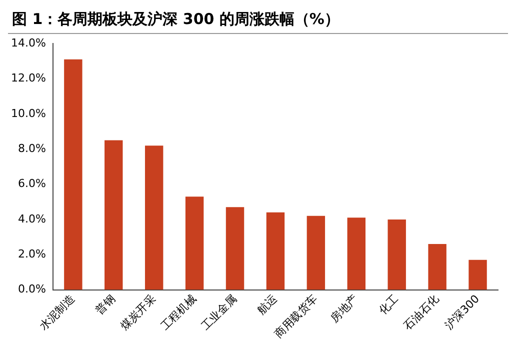 This screenshot has height=364, width=516. What do you see at coordinates (28, 78) in the screenshot?
I see `y-tick-label: 12.0%` at bounding box center [28, 78].